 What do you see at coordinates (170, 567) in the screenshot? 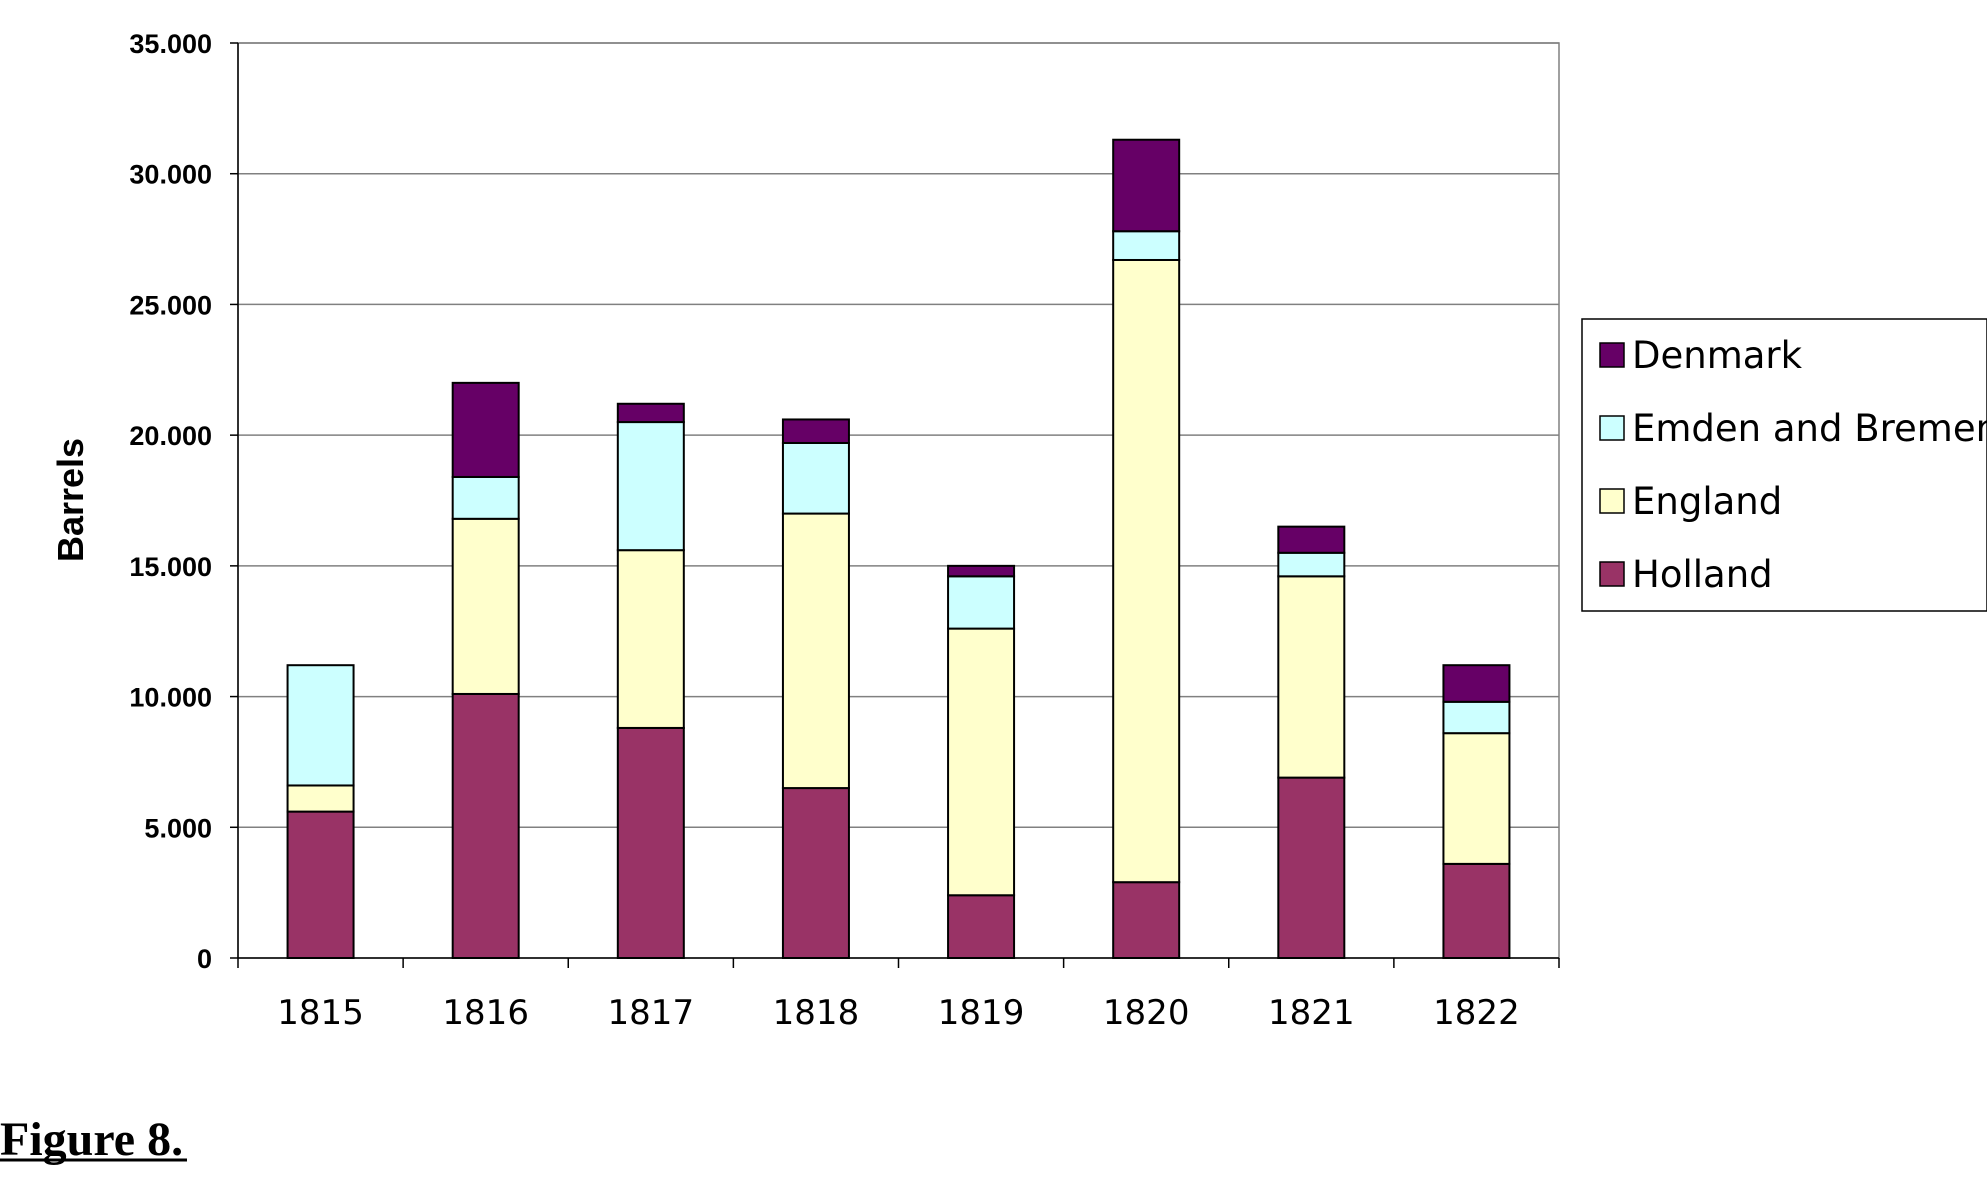
I see `y-tick-label: 15.000` at bounding box center [170, 567].